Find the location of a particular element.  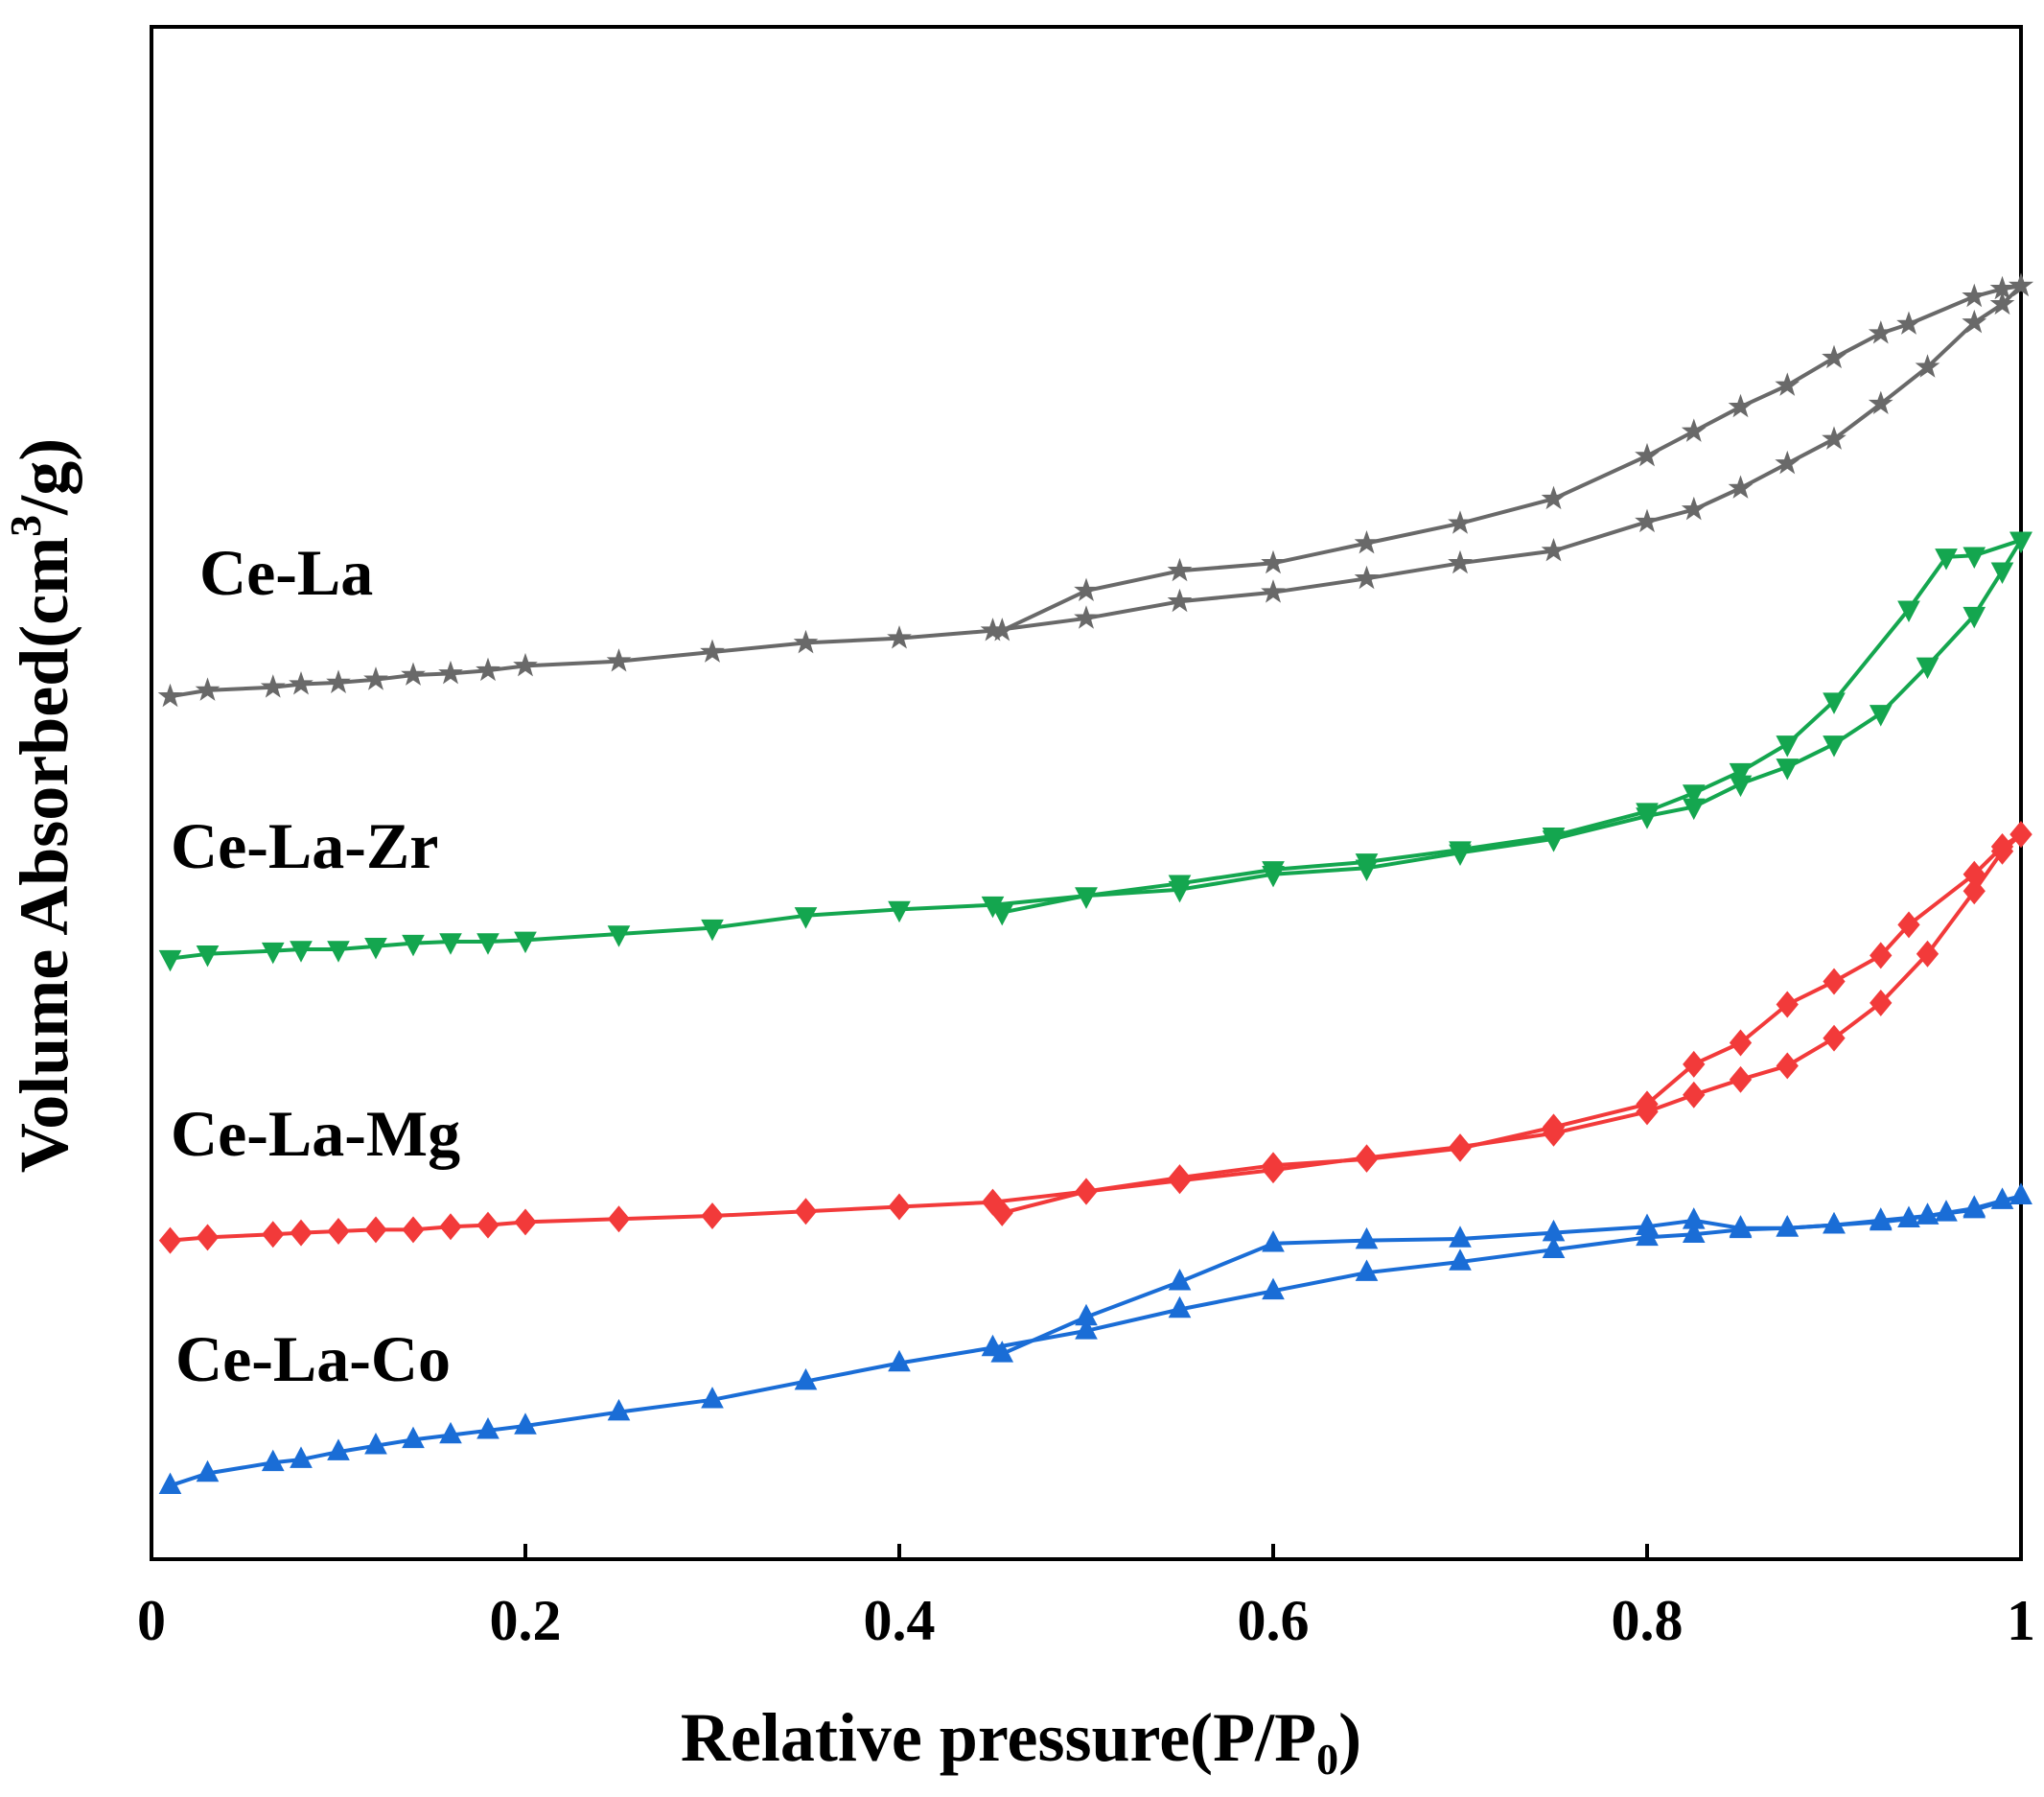

y-axis-title-main: Volume Absorbed(cm is located at coordinates (44, 855).